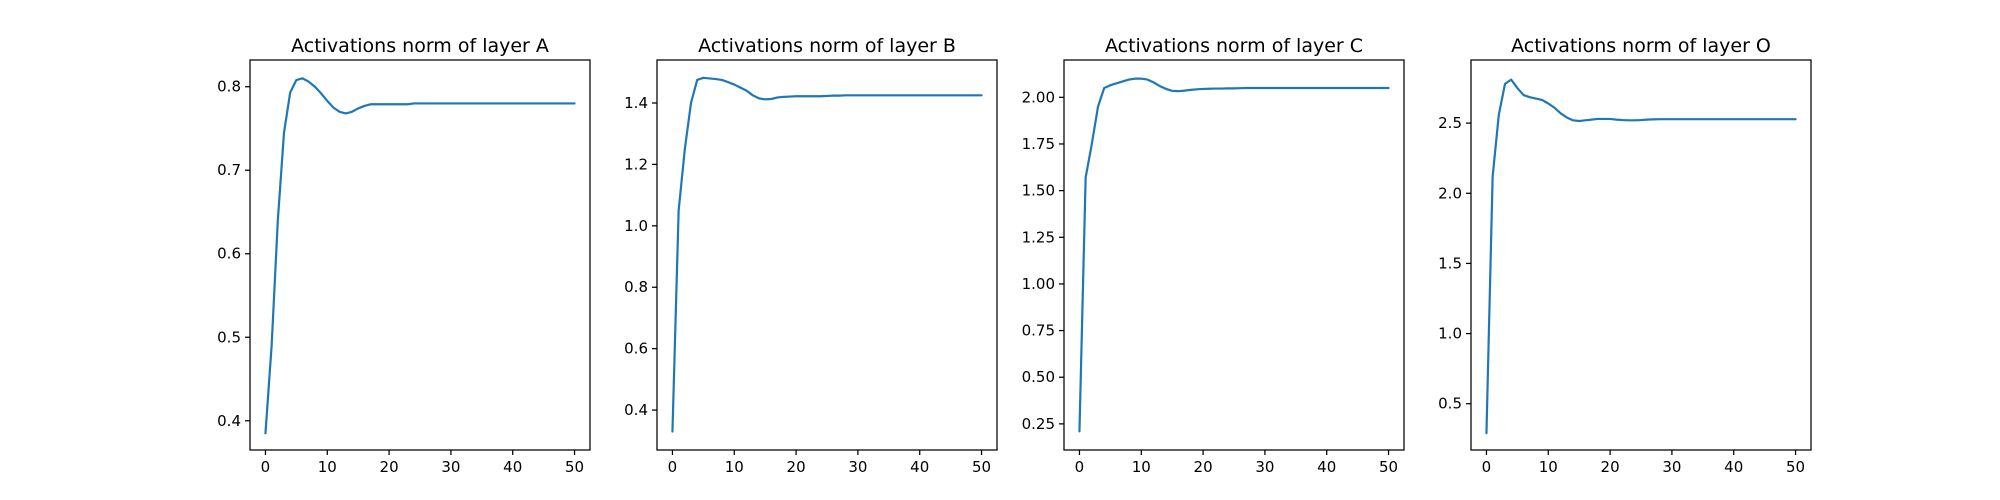 Image resolution: width=2000 pixels, height=500 pixels. I want to click on y-tick-label: 1.4, so click(636, 103).